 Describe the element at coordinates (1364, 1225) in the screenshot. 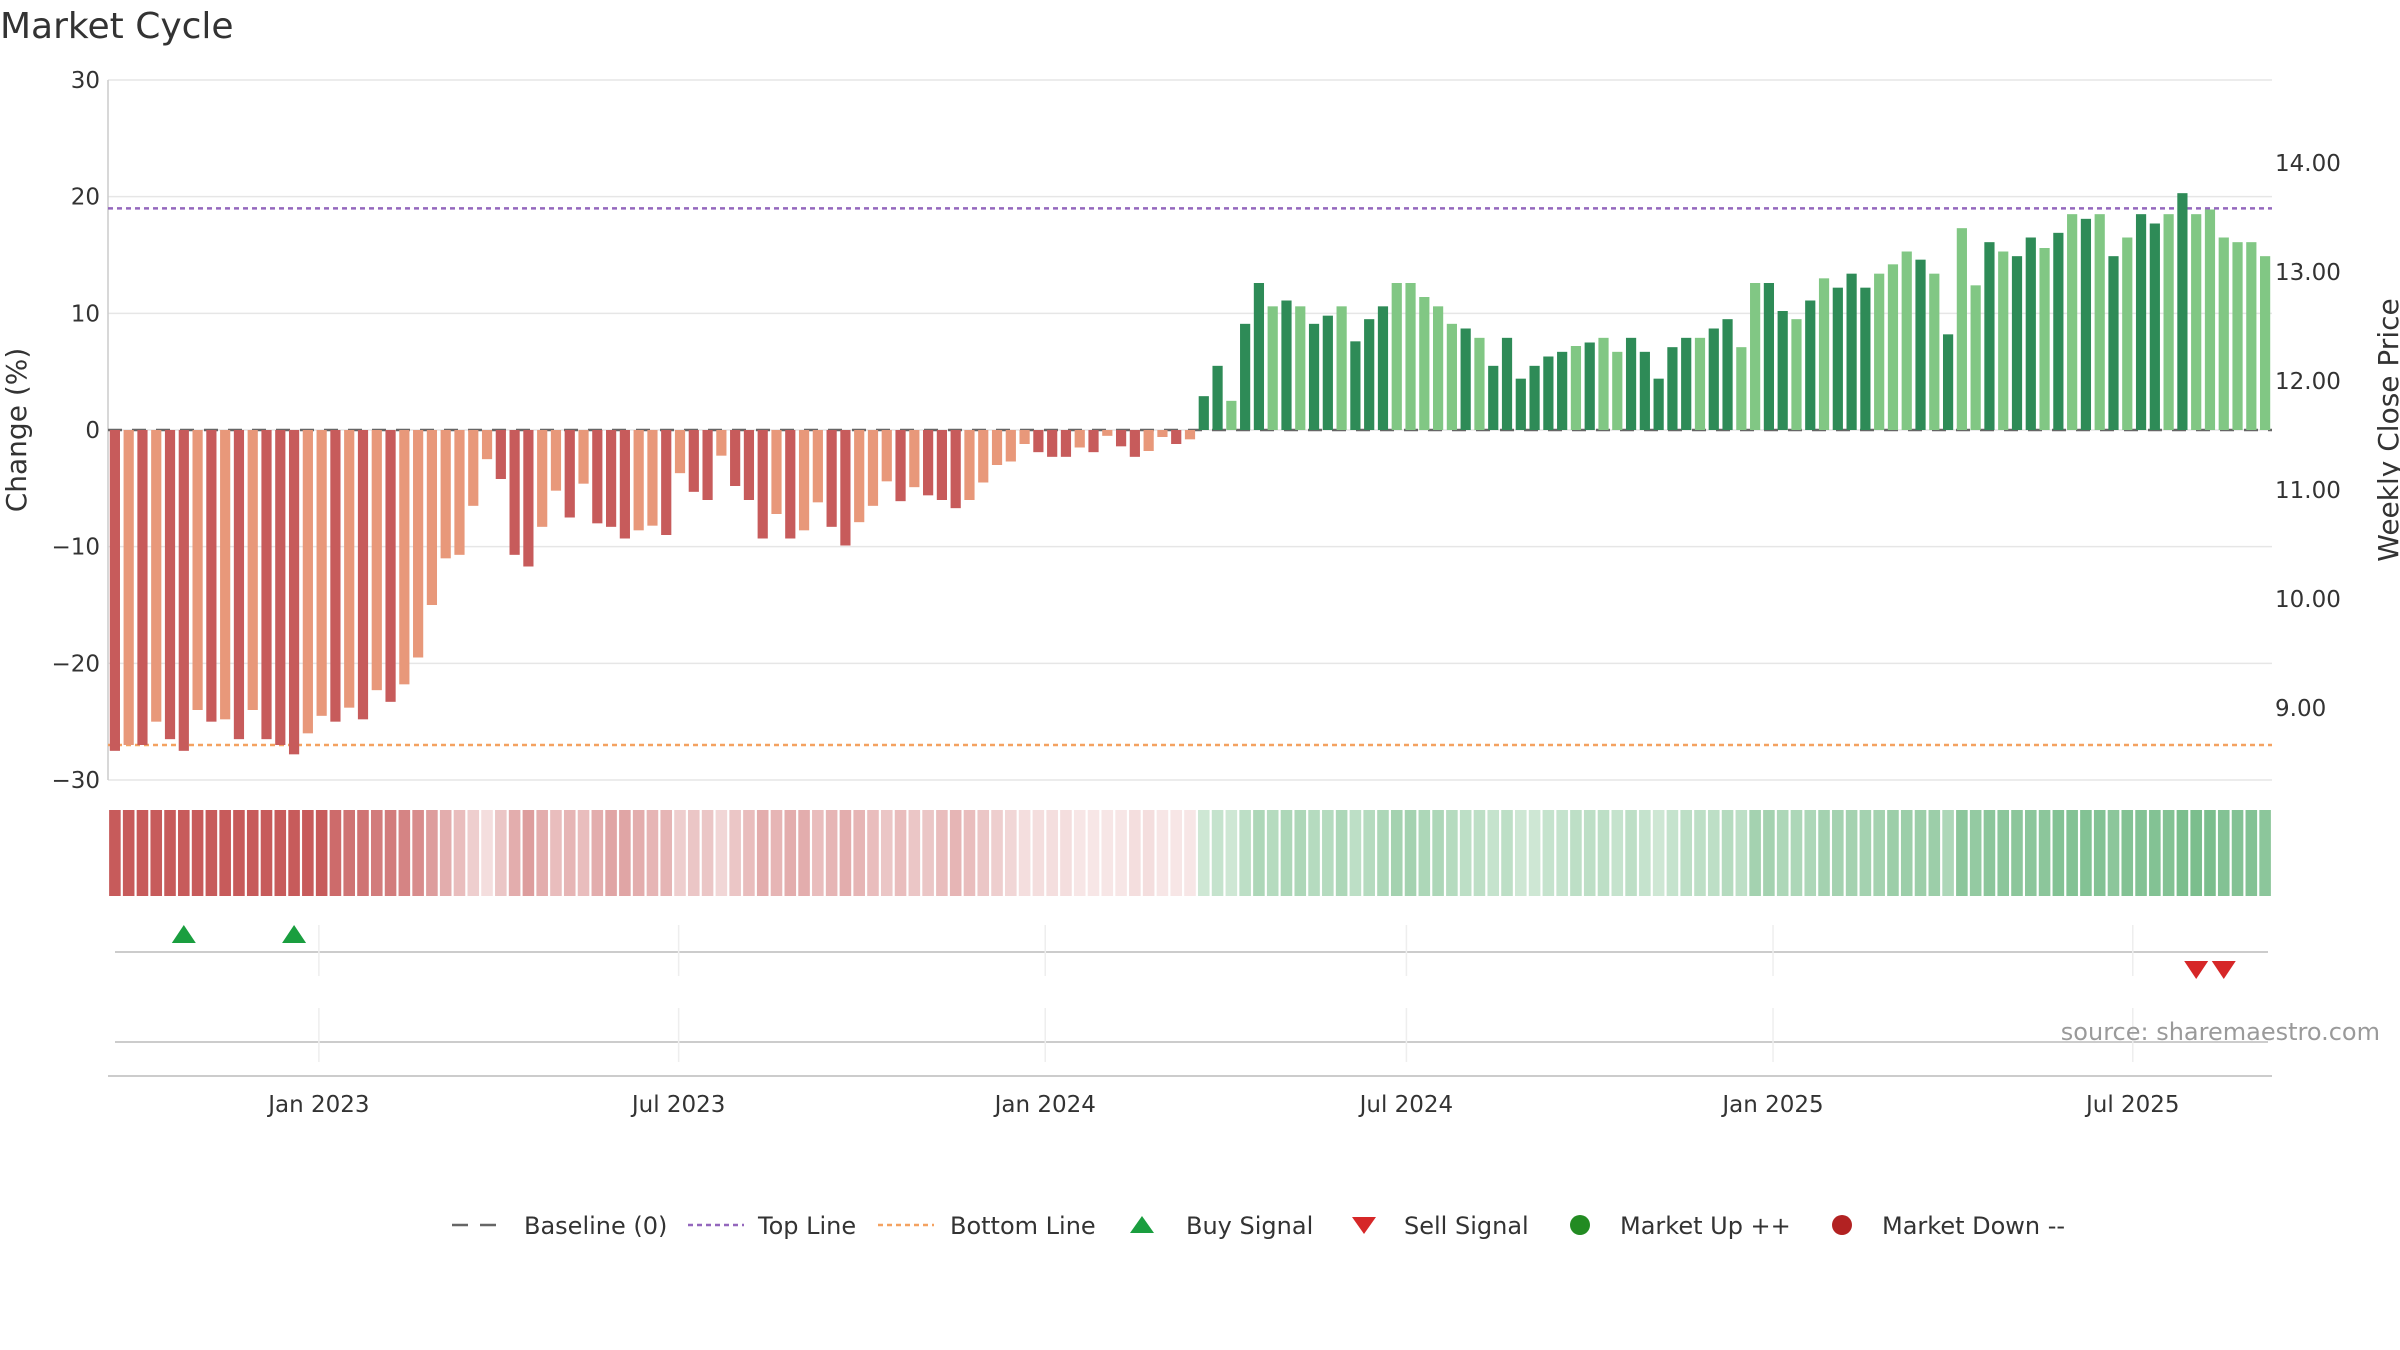

I see `legend-swatch-sell` at that location.